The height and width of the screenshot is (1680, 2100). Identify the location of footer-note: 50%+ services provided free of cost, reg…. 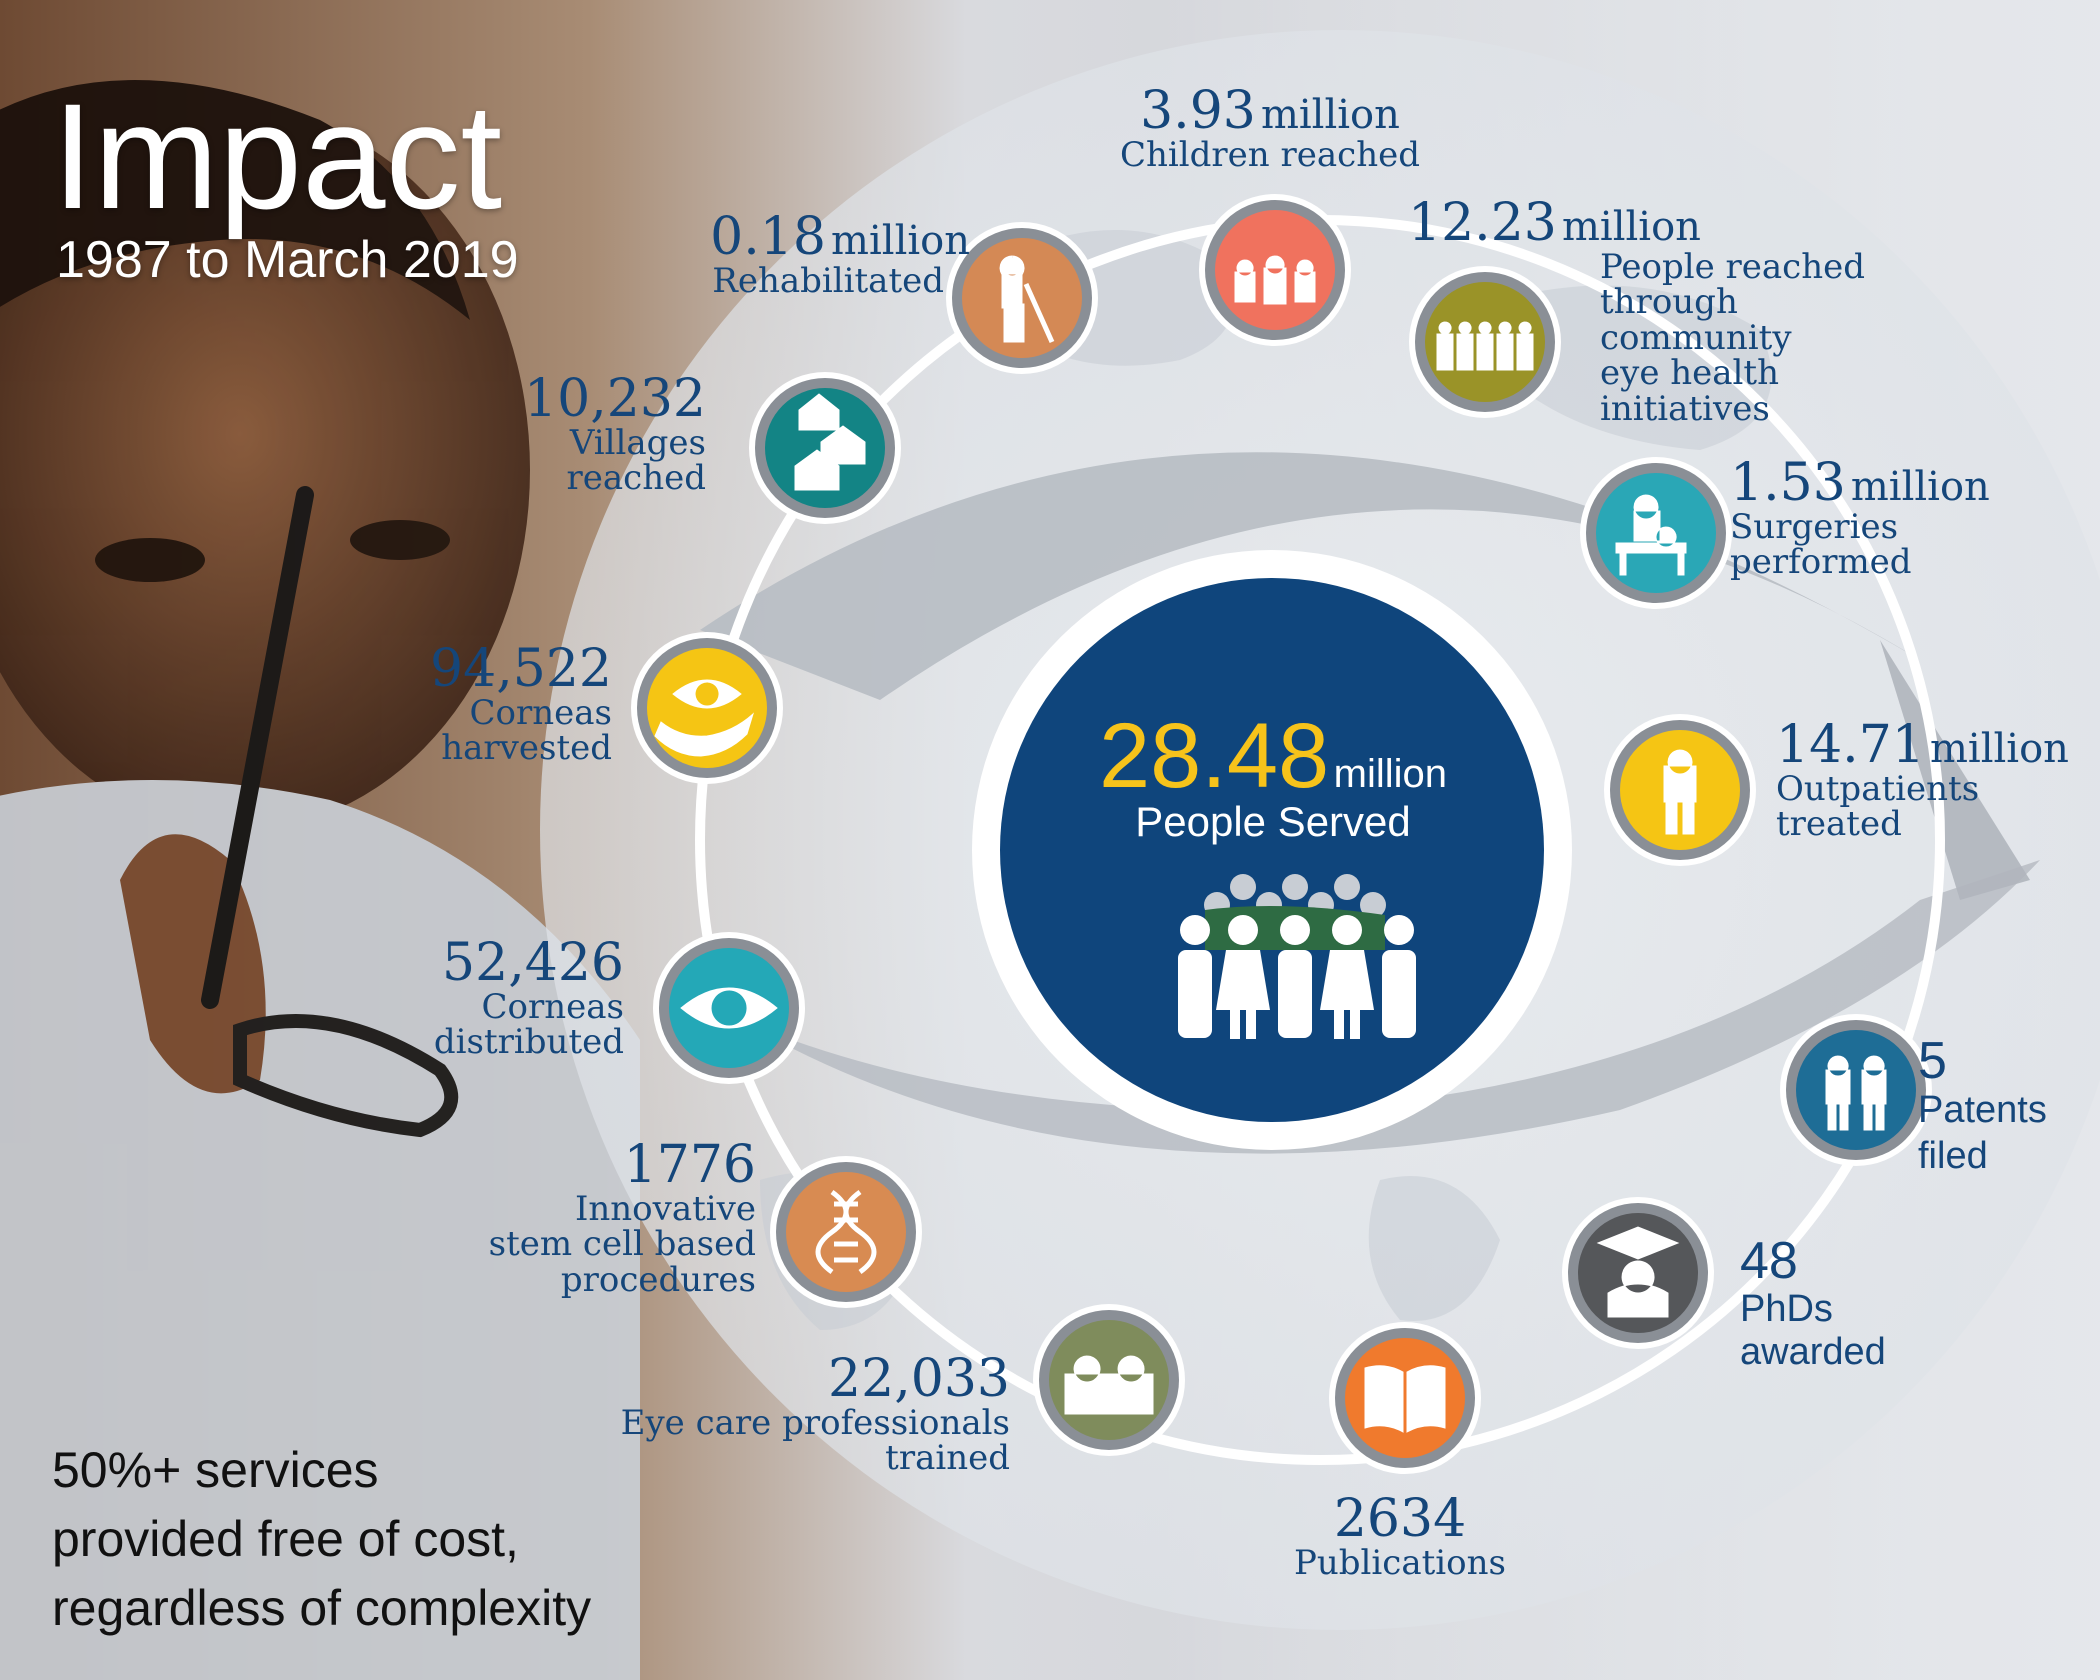
(402, 1539).